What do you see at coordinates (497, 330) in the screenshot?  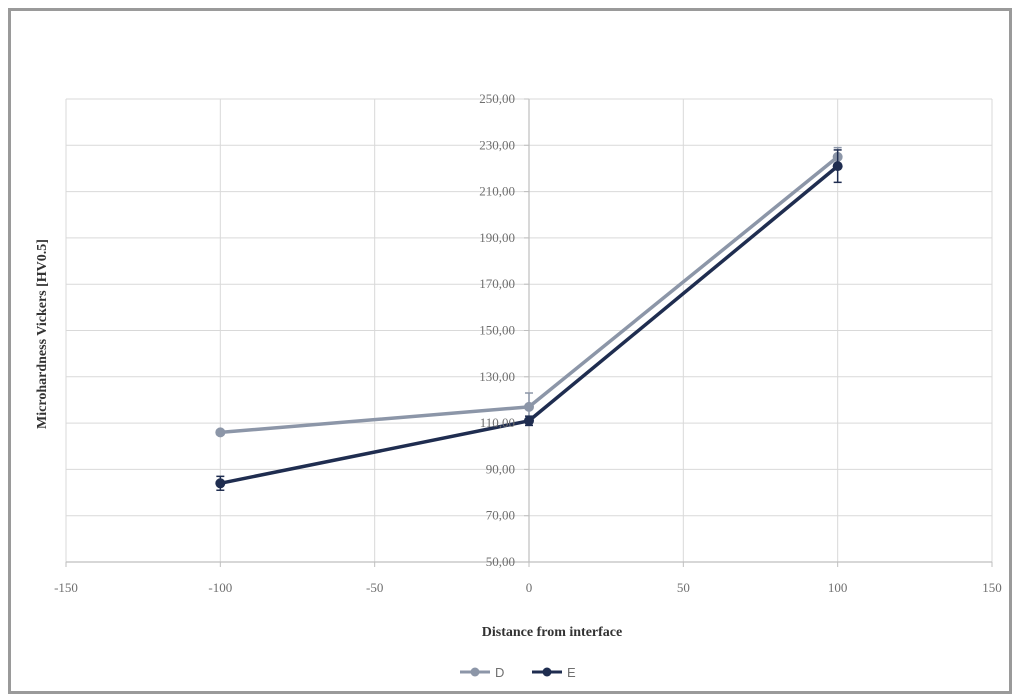 I see `y-tick-label: 150,00` at bounding box center [497, 330].